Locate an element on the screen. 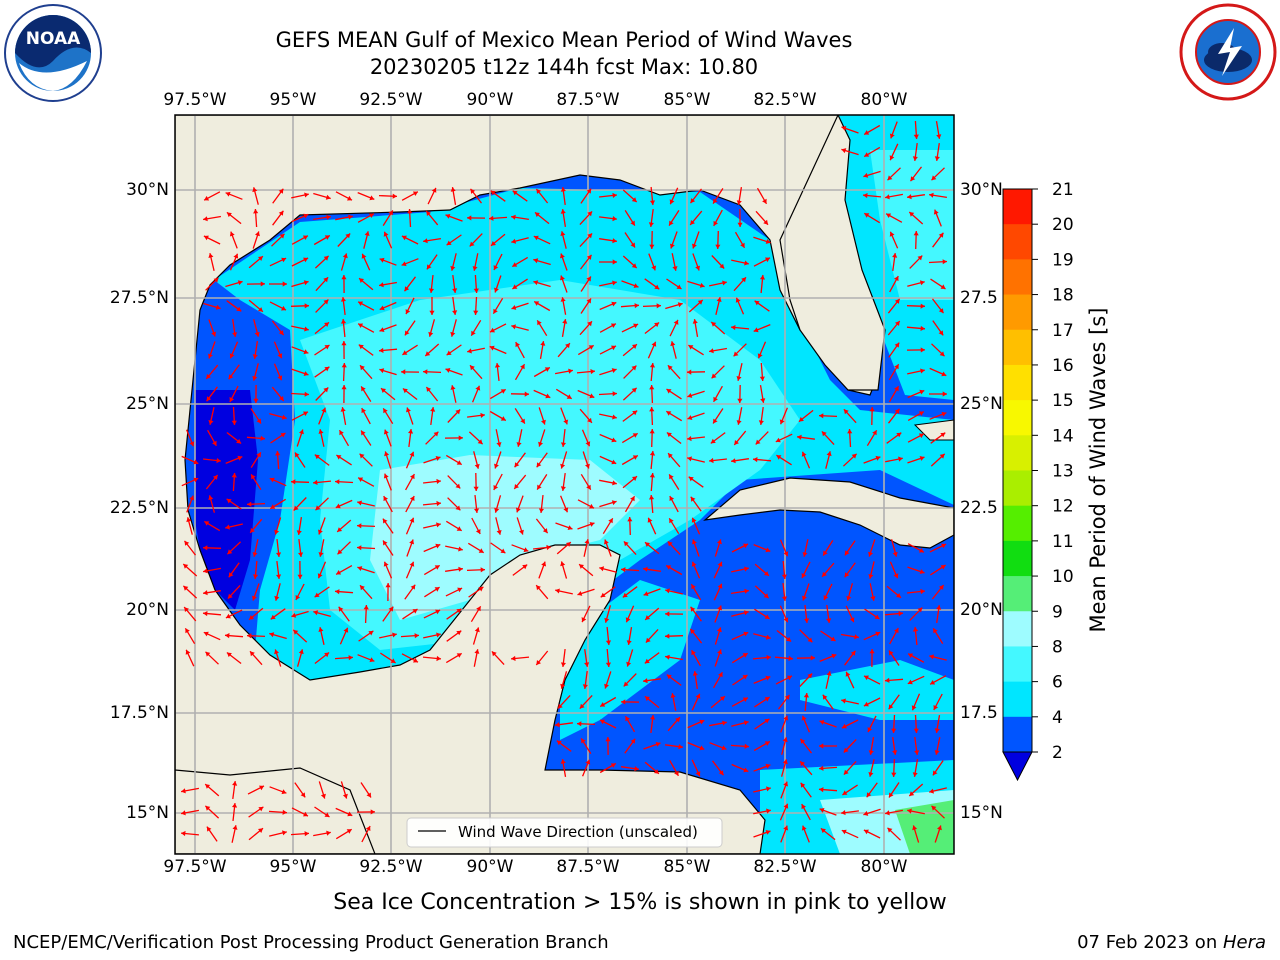  colorbar-tick-label: 9 is located at coordinates (1057, 612).